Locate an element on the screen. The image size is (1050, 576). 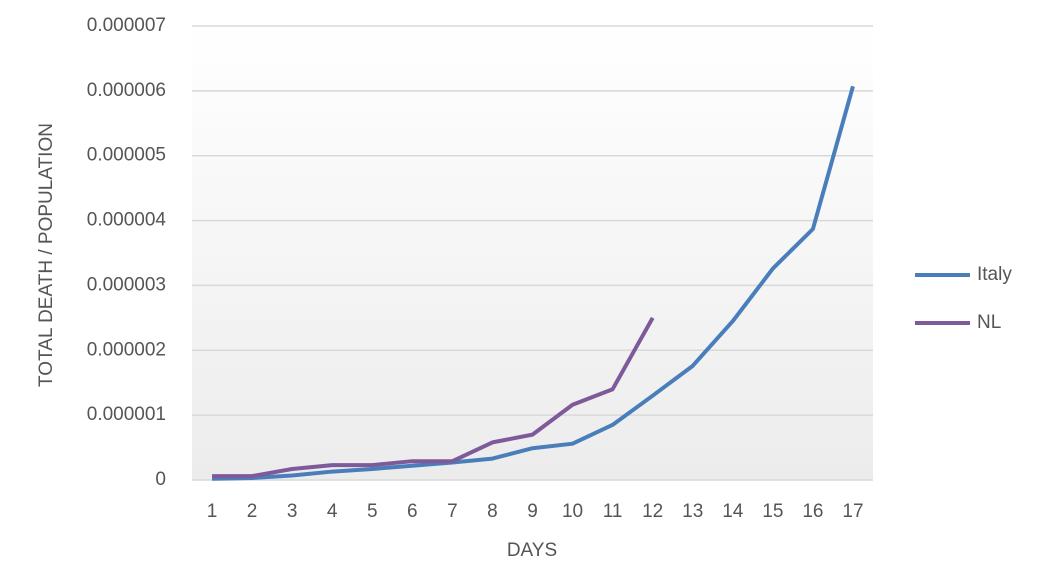
y-axis-label: TOTAL DEATH / POPULATION is located at coordinates (46, 255).